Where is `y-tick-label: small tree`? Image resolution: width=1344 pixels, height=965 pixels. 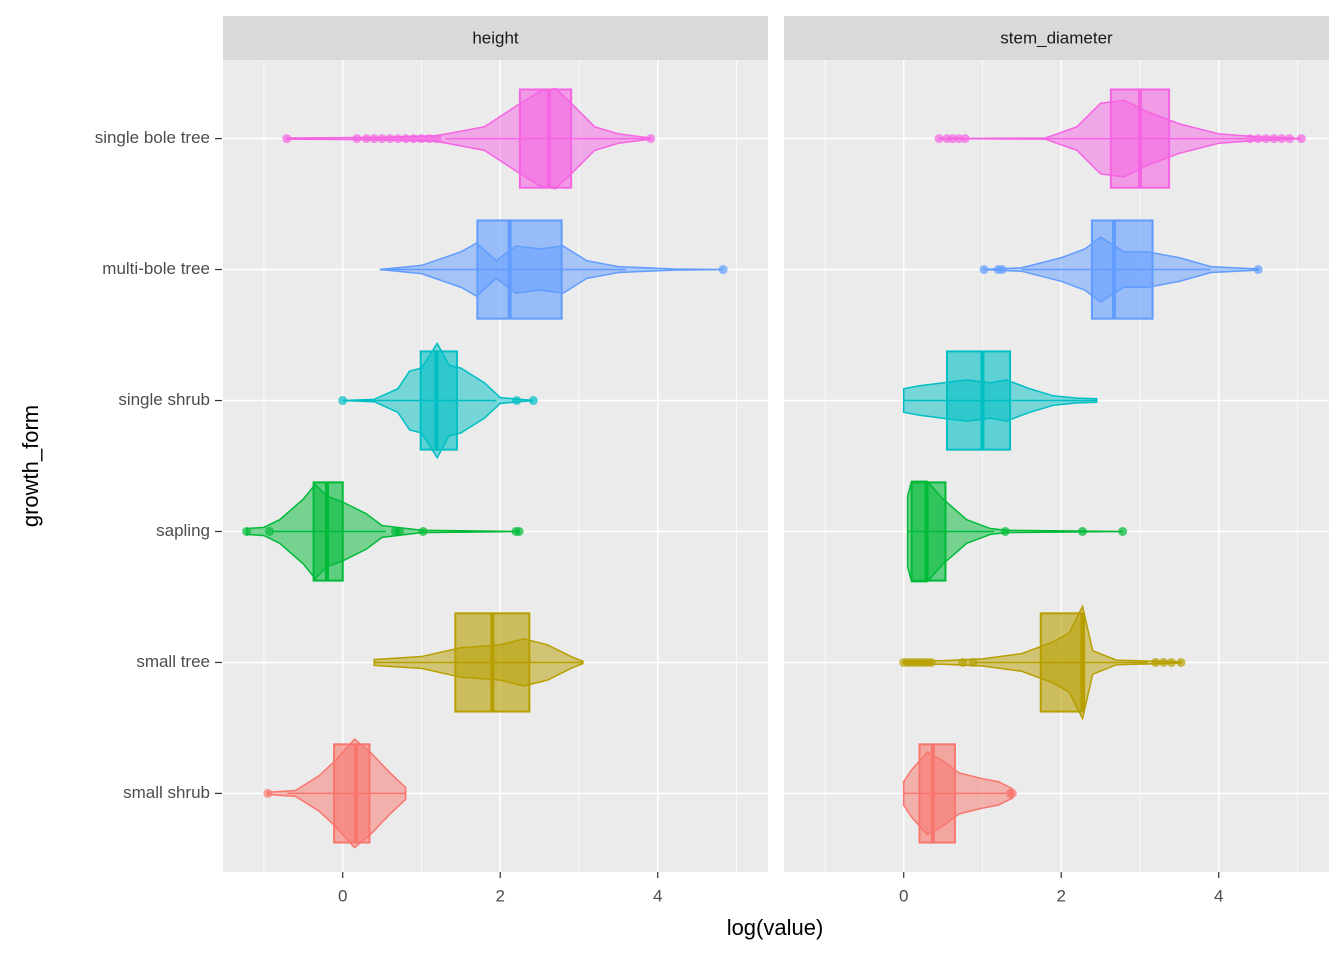 y-tick-label: small tree is located at coordinates (173, 661).